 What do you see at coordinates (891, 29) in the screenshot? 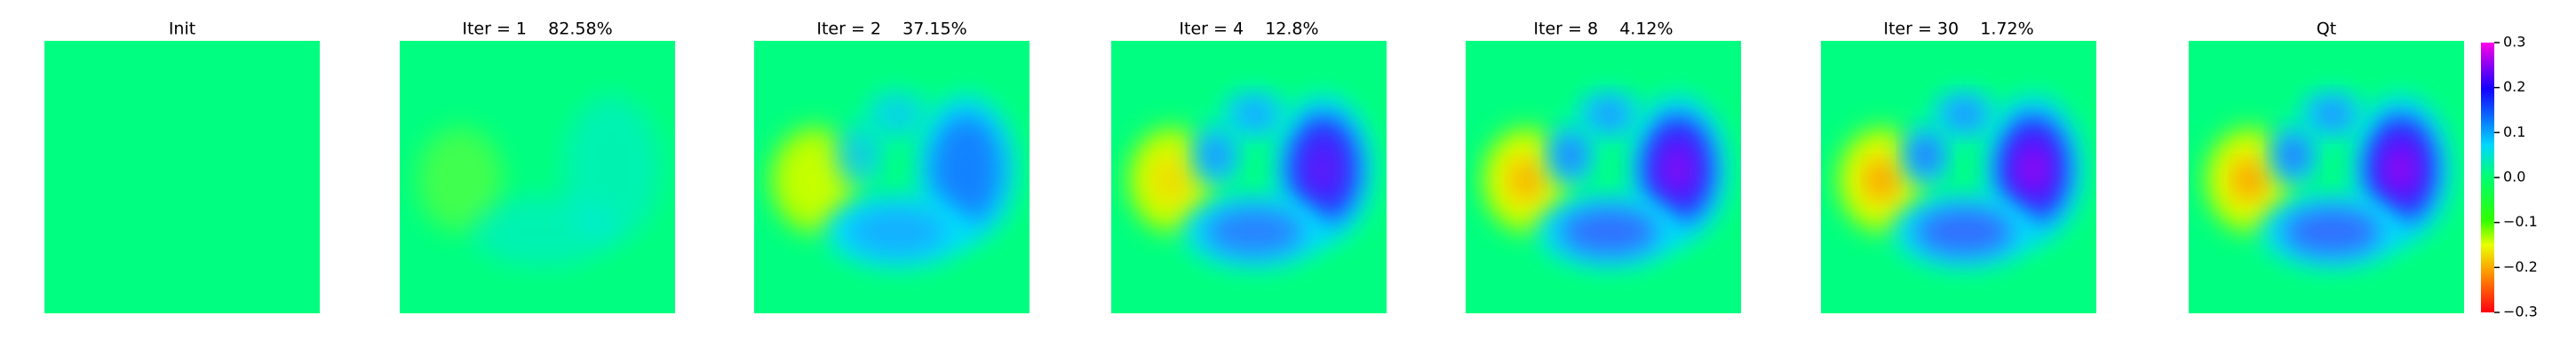
I see `panel-title: Iter = 2 37.15%` at bounding box center [891, 29].